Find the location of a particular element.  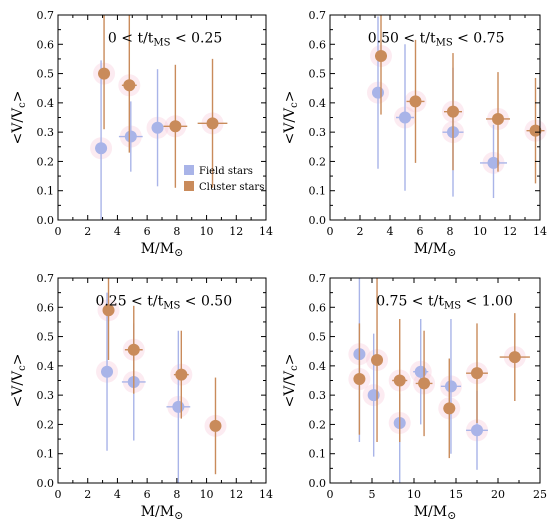

y-tick-label: 0.0 is located at coordinates (46, 220).